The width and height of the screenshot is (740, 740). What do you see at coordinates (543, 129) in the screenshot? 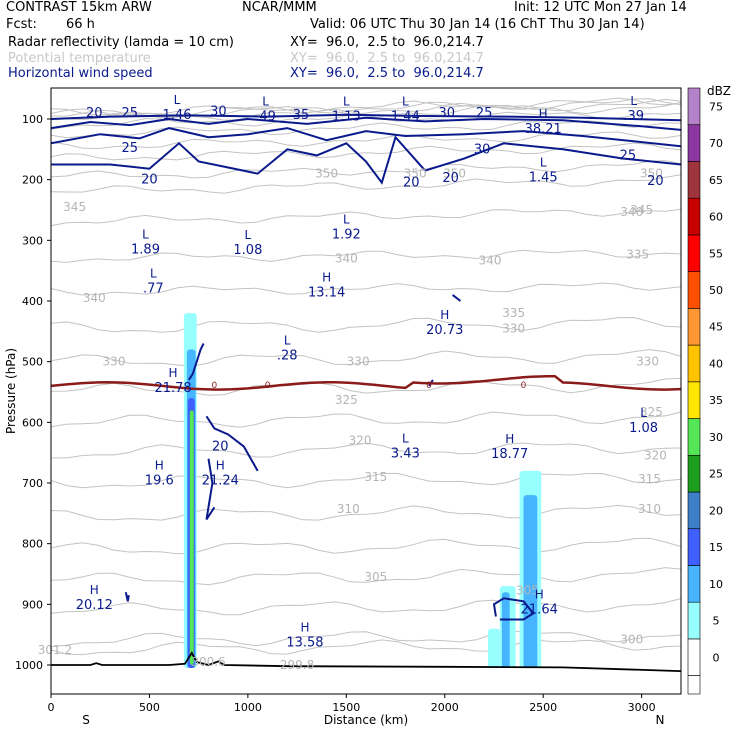
I see `extremum-value: 38.21` at bounding box center [543, 129].